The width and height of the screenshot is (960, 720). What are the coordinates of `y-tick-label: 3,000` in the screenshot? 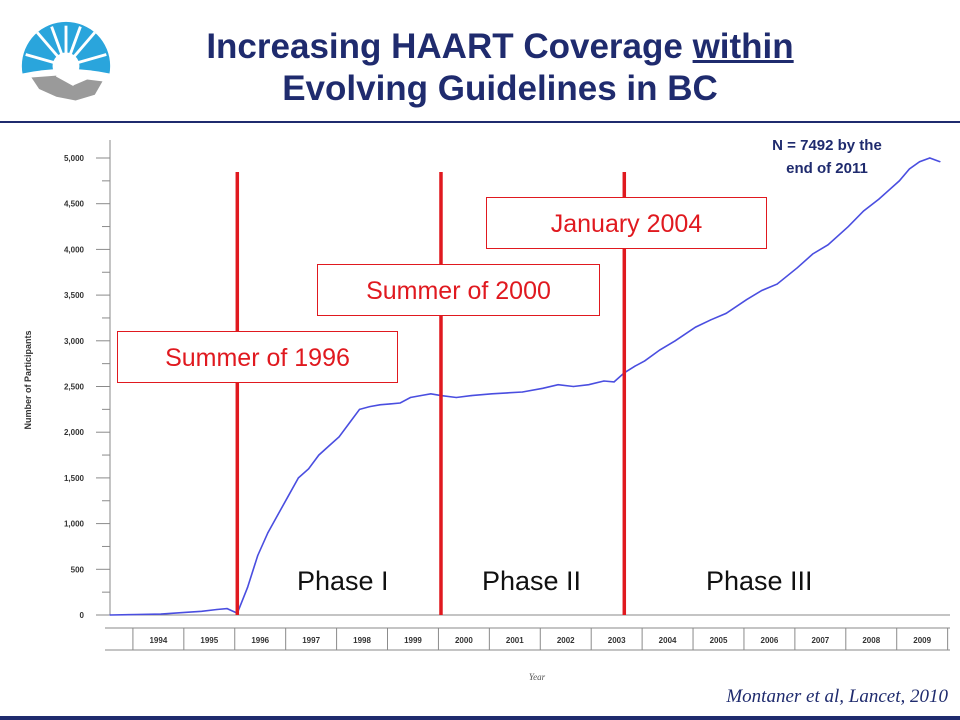 It's located at (74, 341).